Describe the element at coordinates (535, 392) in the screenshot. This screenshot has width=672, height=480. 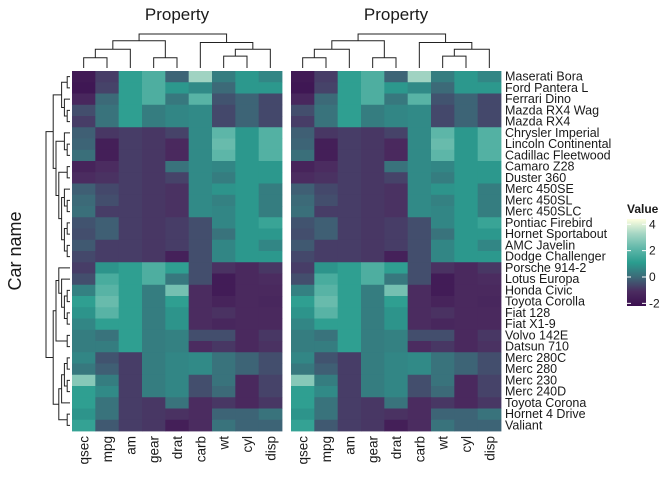
I see `row-label: Merc 240D` at that location.